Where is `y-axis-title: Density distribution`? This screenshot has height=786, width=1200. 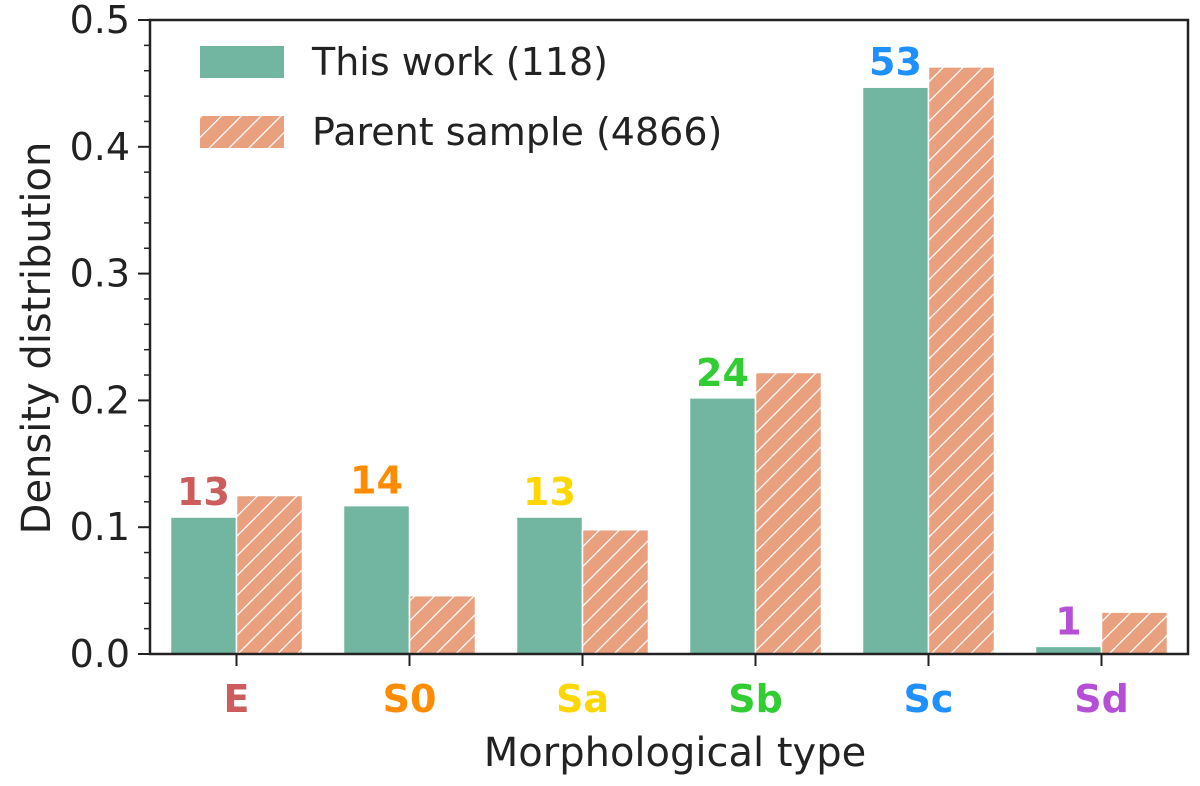
y-axis-title: Density distribution is located at coordinates (37, 338).